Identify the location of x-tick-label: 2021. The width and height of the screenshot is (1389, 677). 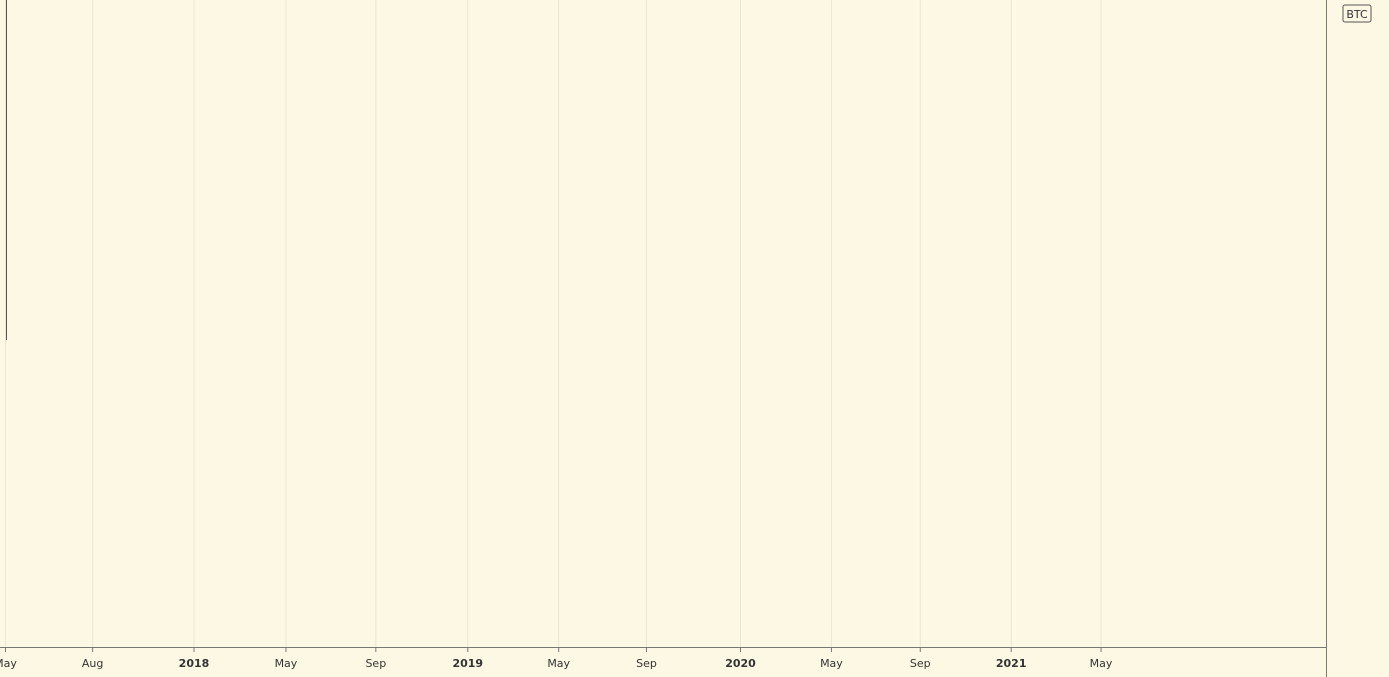
(1011, 663).